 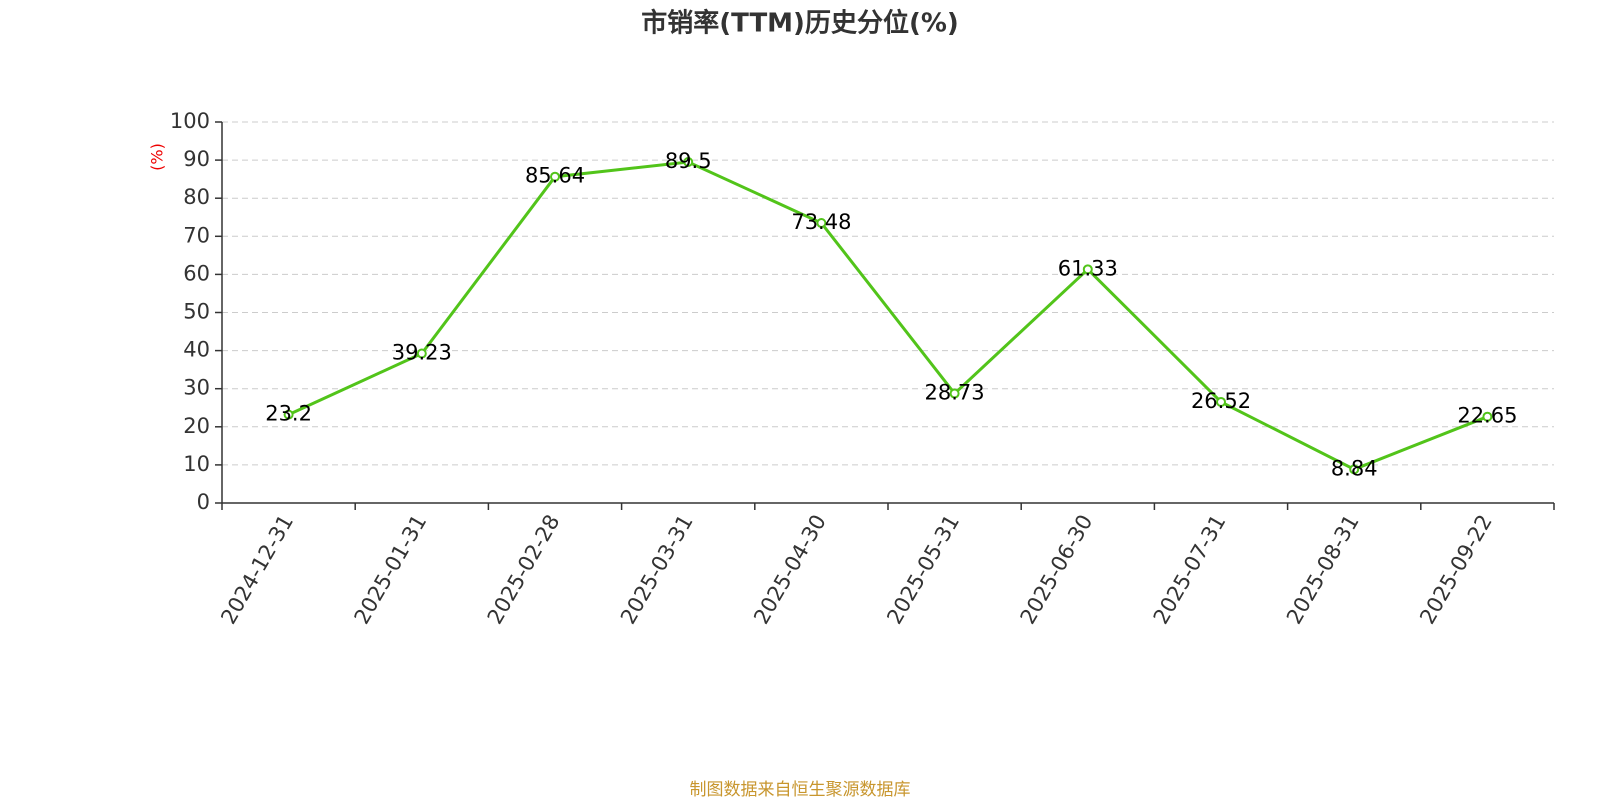 What do you see at coordinates (1190, 570) in the screenshot?
I see `x-tick-label: 2025-07-31` at bounding box center [1190, 570].